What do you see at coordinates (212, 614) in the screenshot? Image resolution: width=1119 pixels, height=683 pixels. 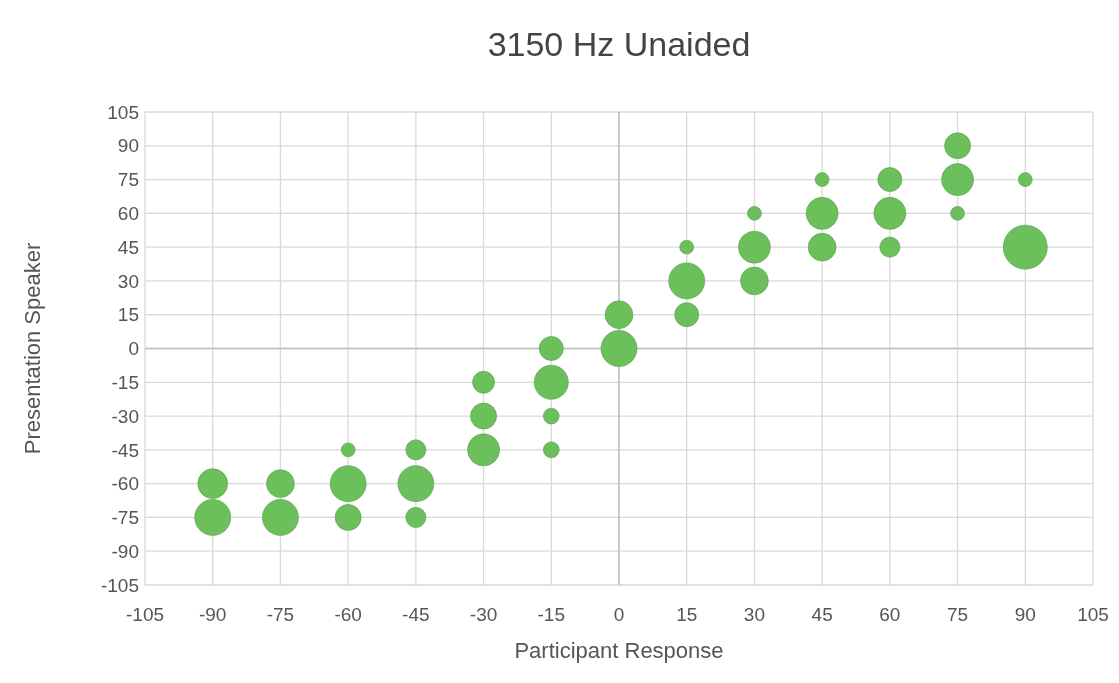 I see `x-tick-label: -90` at bounding box center [212, 614].